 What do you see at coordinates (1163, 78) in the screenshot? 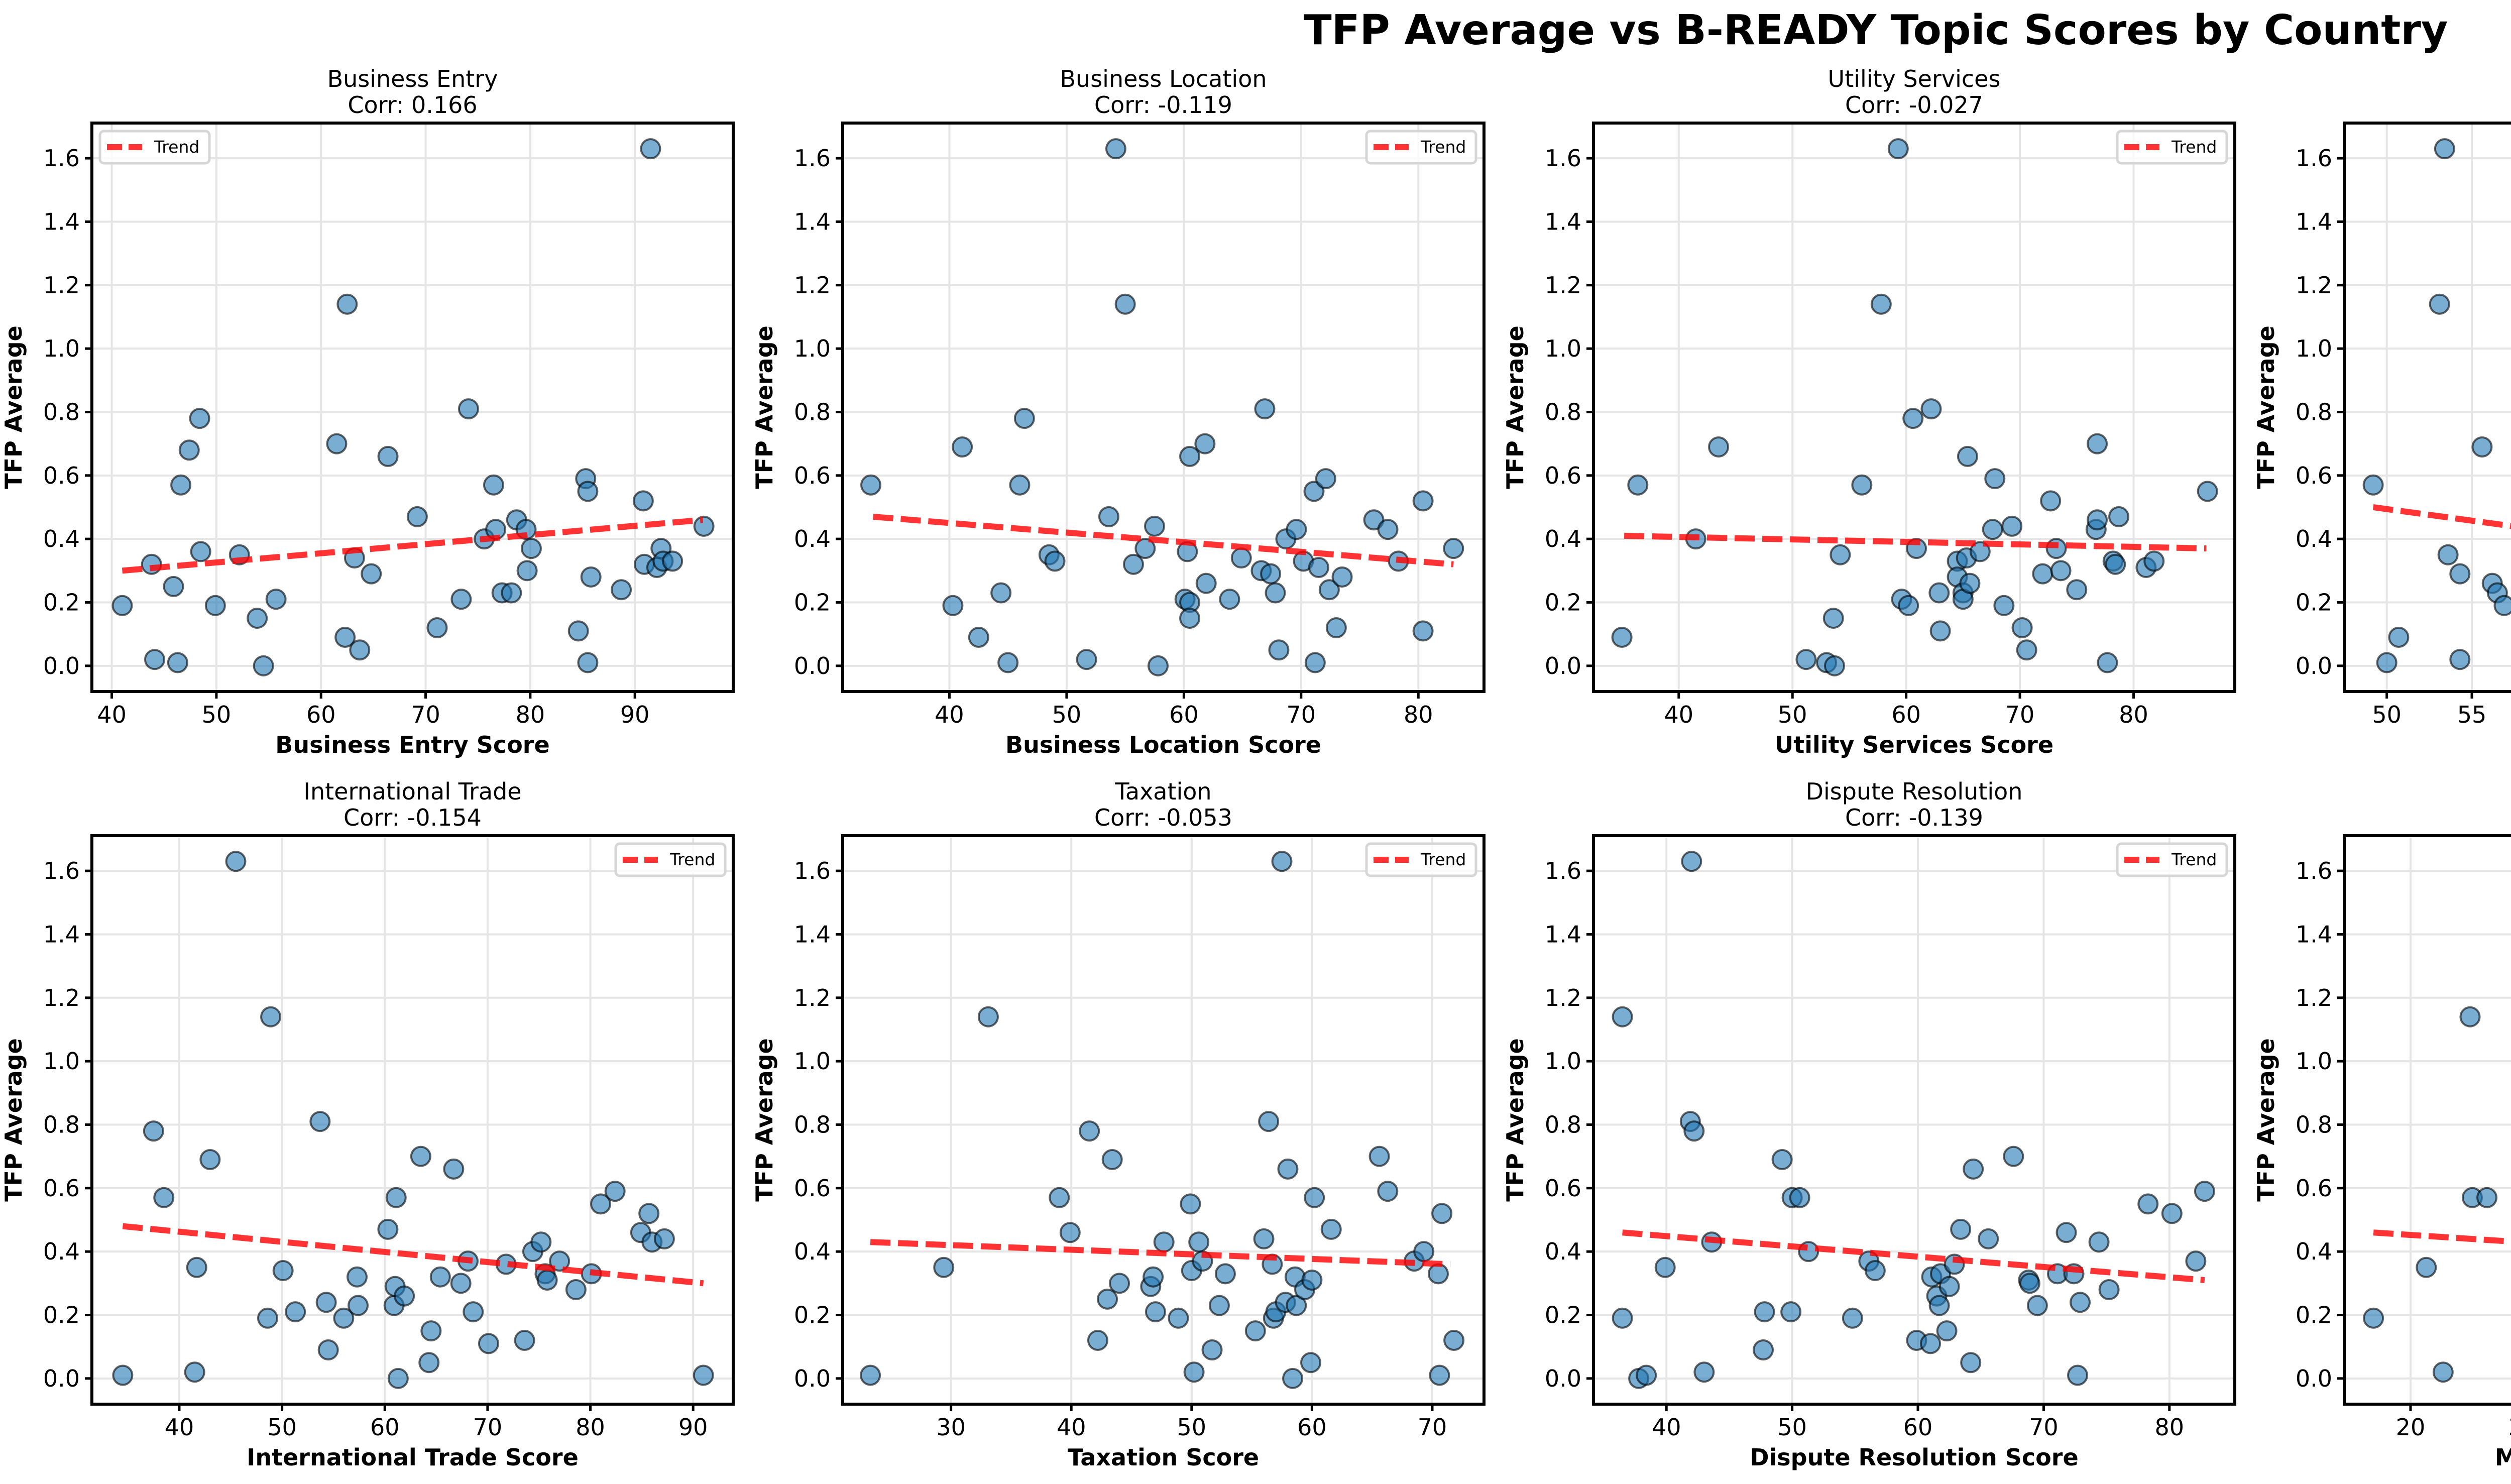
I see `subplot-title: Business Location` at bounding box center [1163, 78].